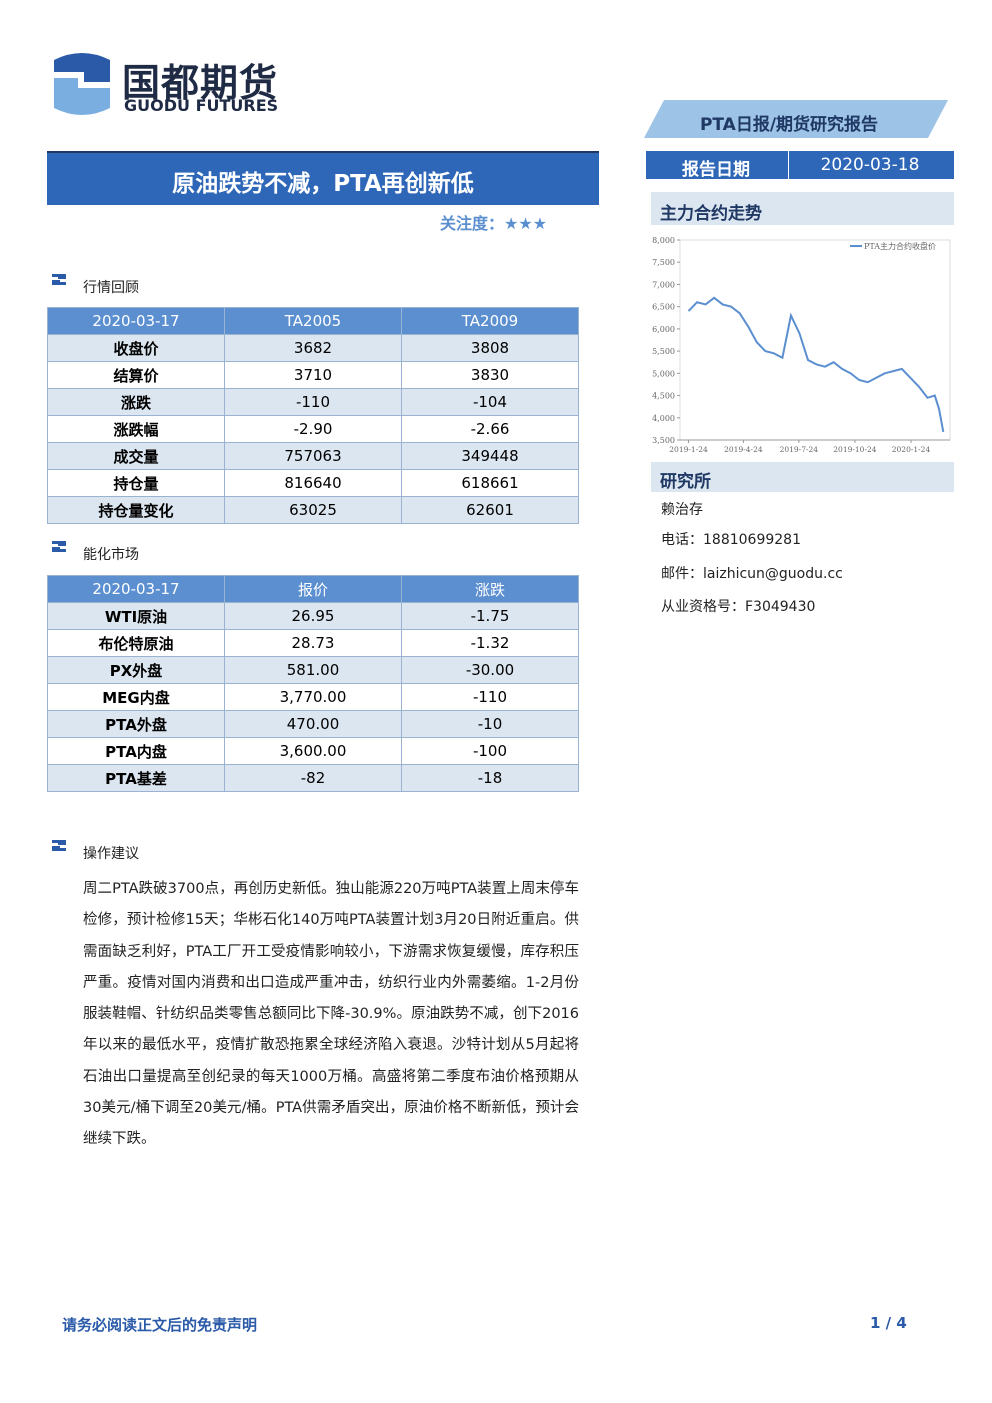 Image resolution: width=992 pixels, height=1403 pixels. I want to click on table-row: 持仓量 816640 618661, so click(313, 483).